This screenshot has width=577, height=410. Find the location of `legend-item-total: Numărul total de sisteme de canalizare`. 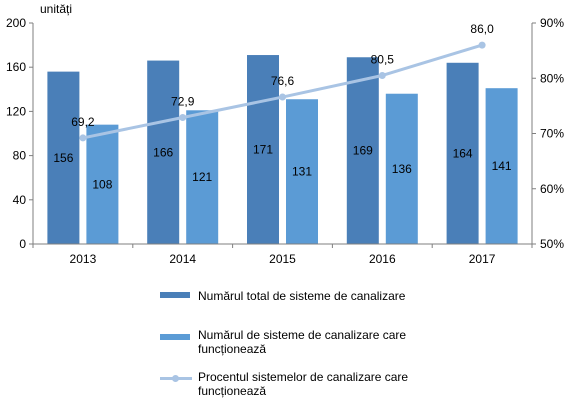

legend-item-total: Numărul total de sisteme de canalizare is located at coordinates (310, 297).